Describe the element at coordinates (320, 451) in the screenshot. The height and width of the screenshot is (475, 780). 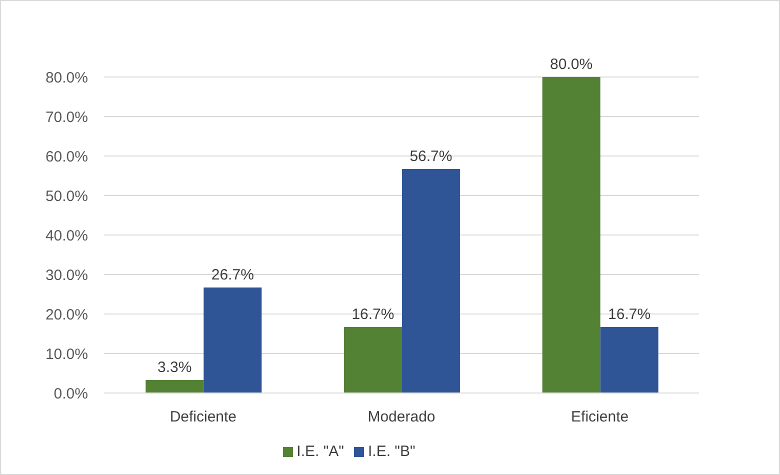
I see `legend-label: I.E. "A"` at that location.